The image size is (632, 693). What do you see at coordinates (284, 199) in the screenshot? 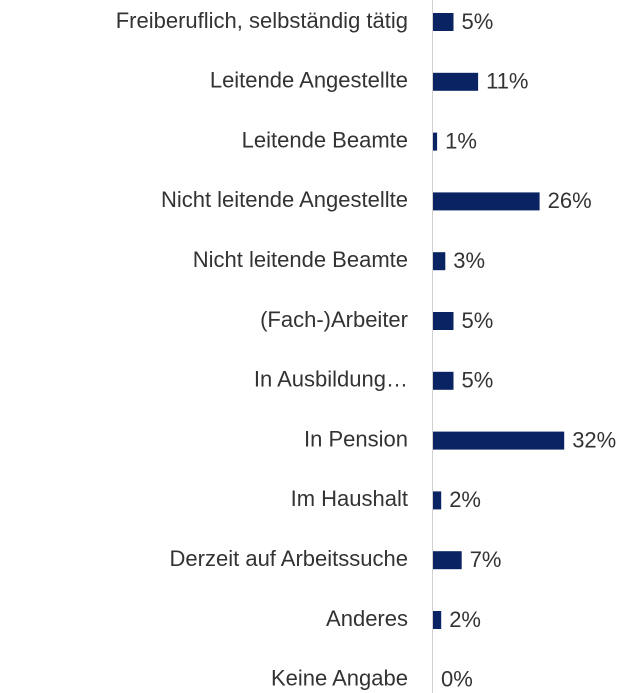
I see `category-label: Nicht leitende Angestellte` at bounding box center [284, 199].